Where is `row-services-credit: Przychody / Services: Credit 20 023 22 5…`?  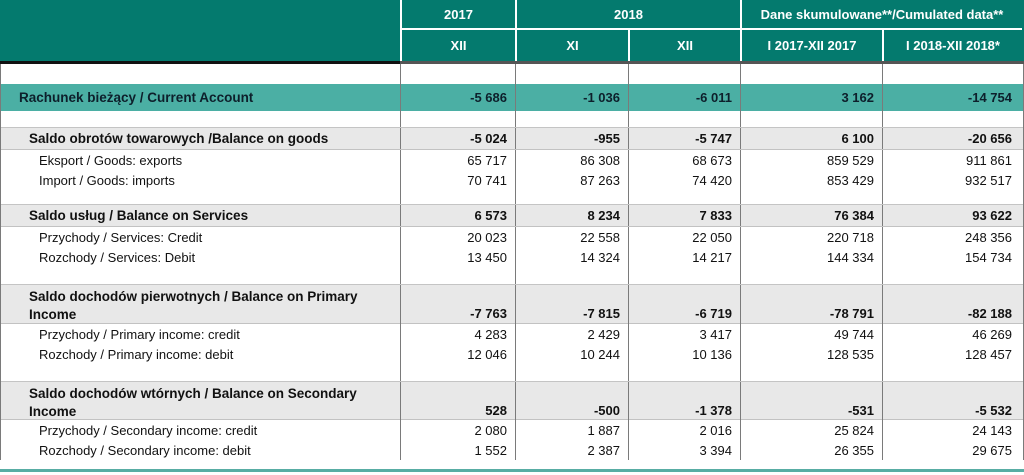
row-services-credit: Przychody / Services: Credit 20 023 22 5… is located at coordinates (512, 237).